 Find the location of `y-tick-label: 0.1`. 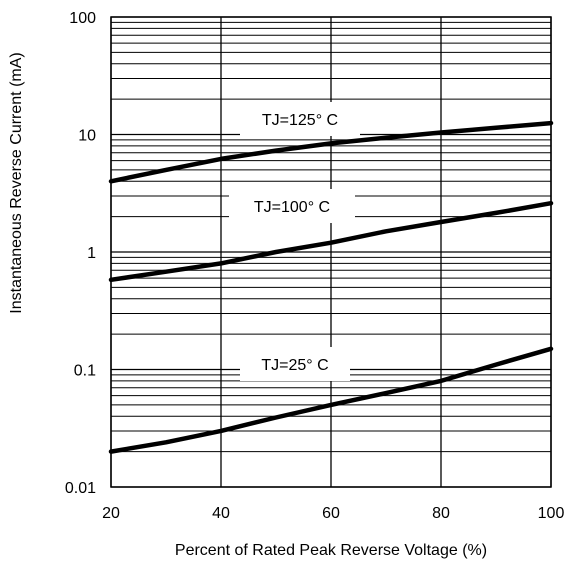

y-tick-label: 0.1 is located at coordinates (85, 371).